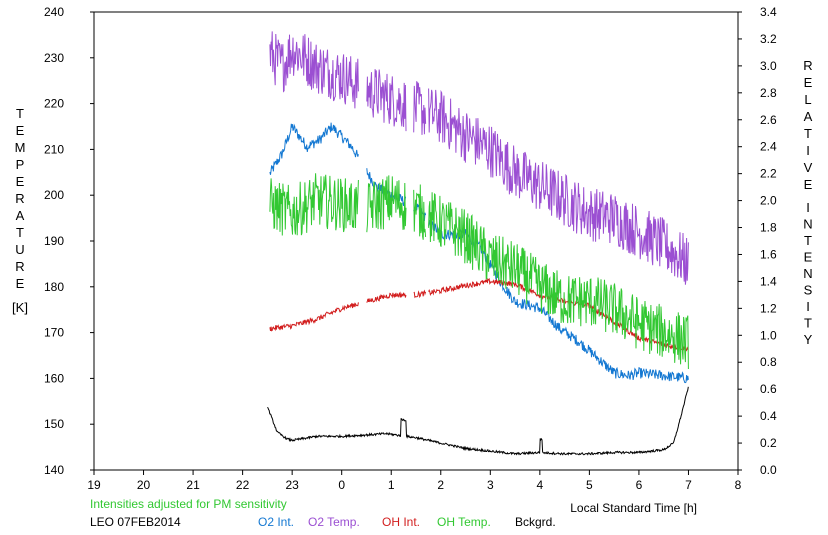 Image resolution: width=828 pixels, height=535 pixels. I want to click on x-tick-label: 4, so click(540, 485).